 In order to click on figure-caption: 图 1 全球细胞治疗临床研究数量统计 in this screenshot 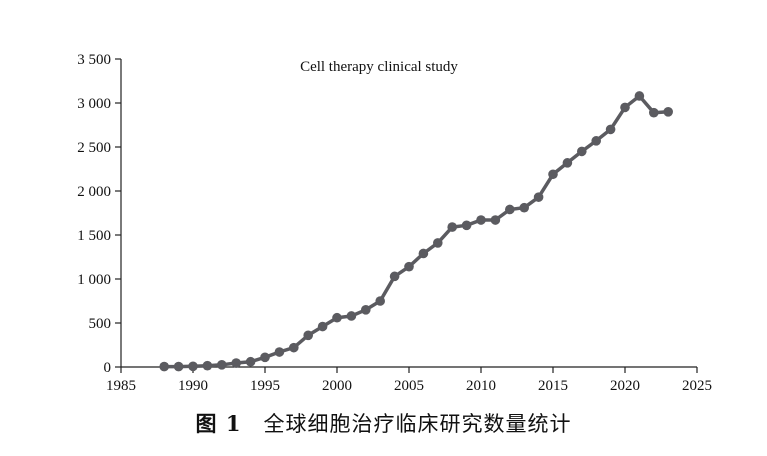, I will do `click(383, 428)`.